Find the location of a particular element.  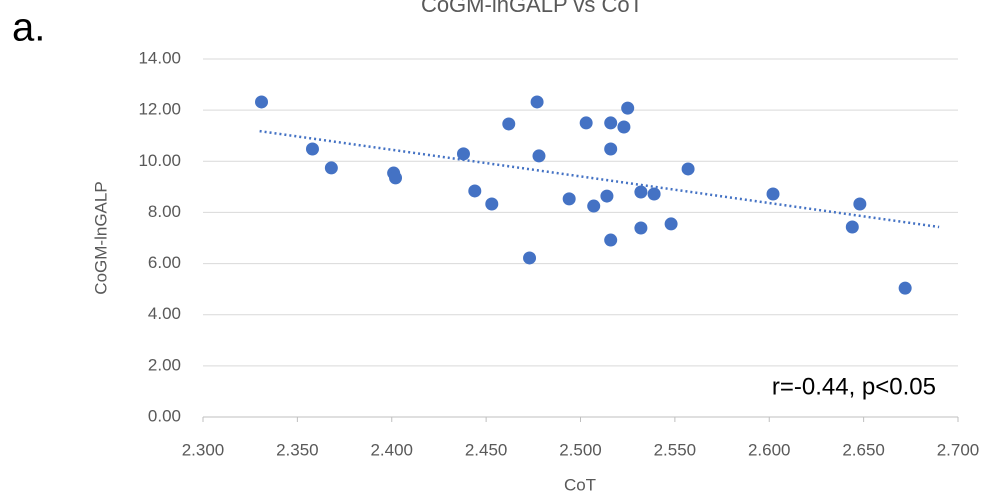

y-tick-label: 2.00 is located at coordinates (164, 364).